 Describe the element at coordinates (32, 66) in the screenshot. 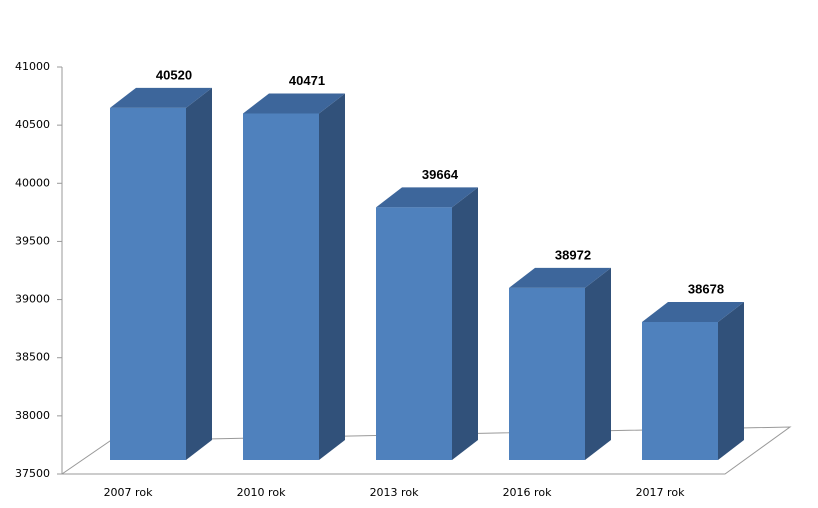

I see `y-tick-label: 41000` at that location.